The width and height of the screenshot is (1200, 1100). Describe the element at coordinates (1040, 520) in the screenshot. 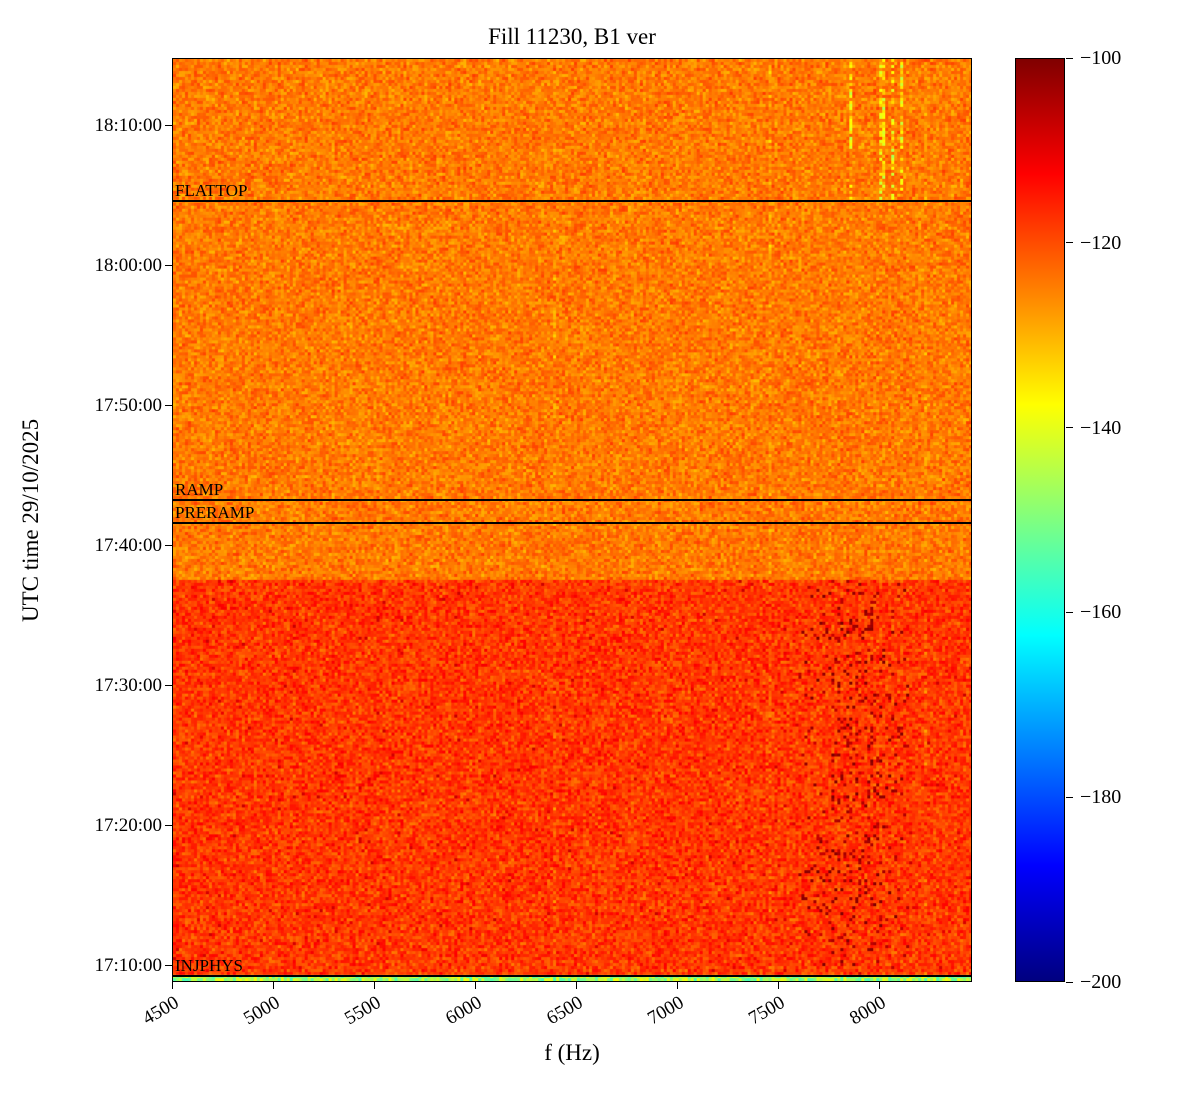

I see `colorbar-gradient` at that location.